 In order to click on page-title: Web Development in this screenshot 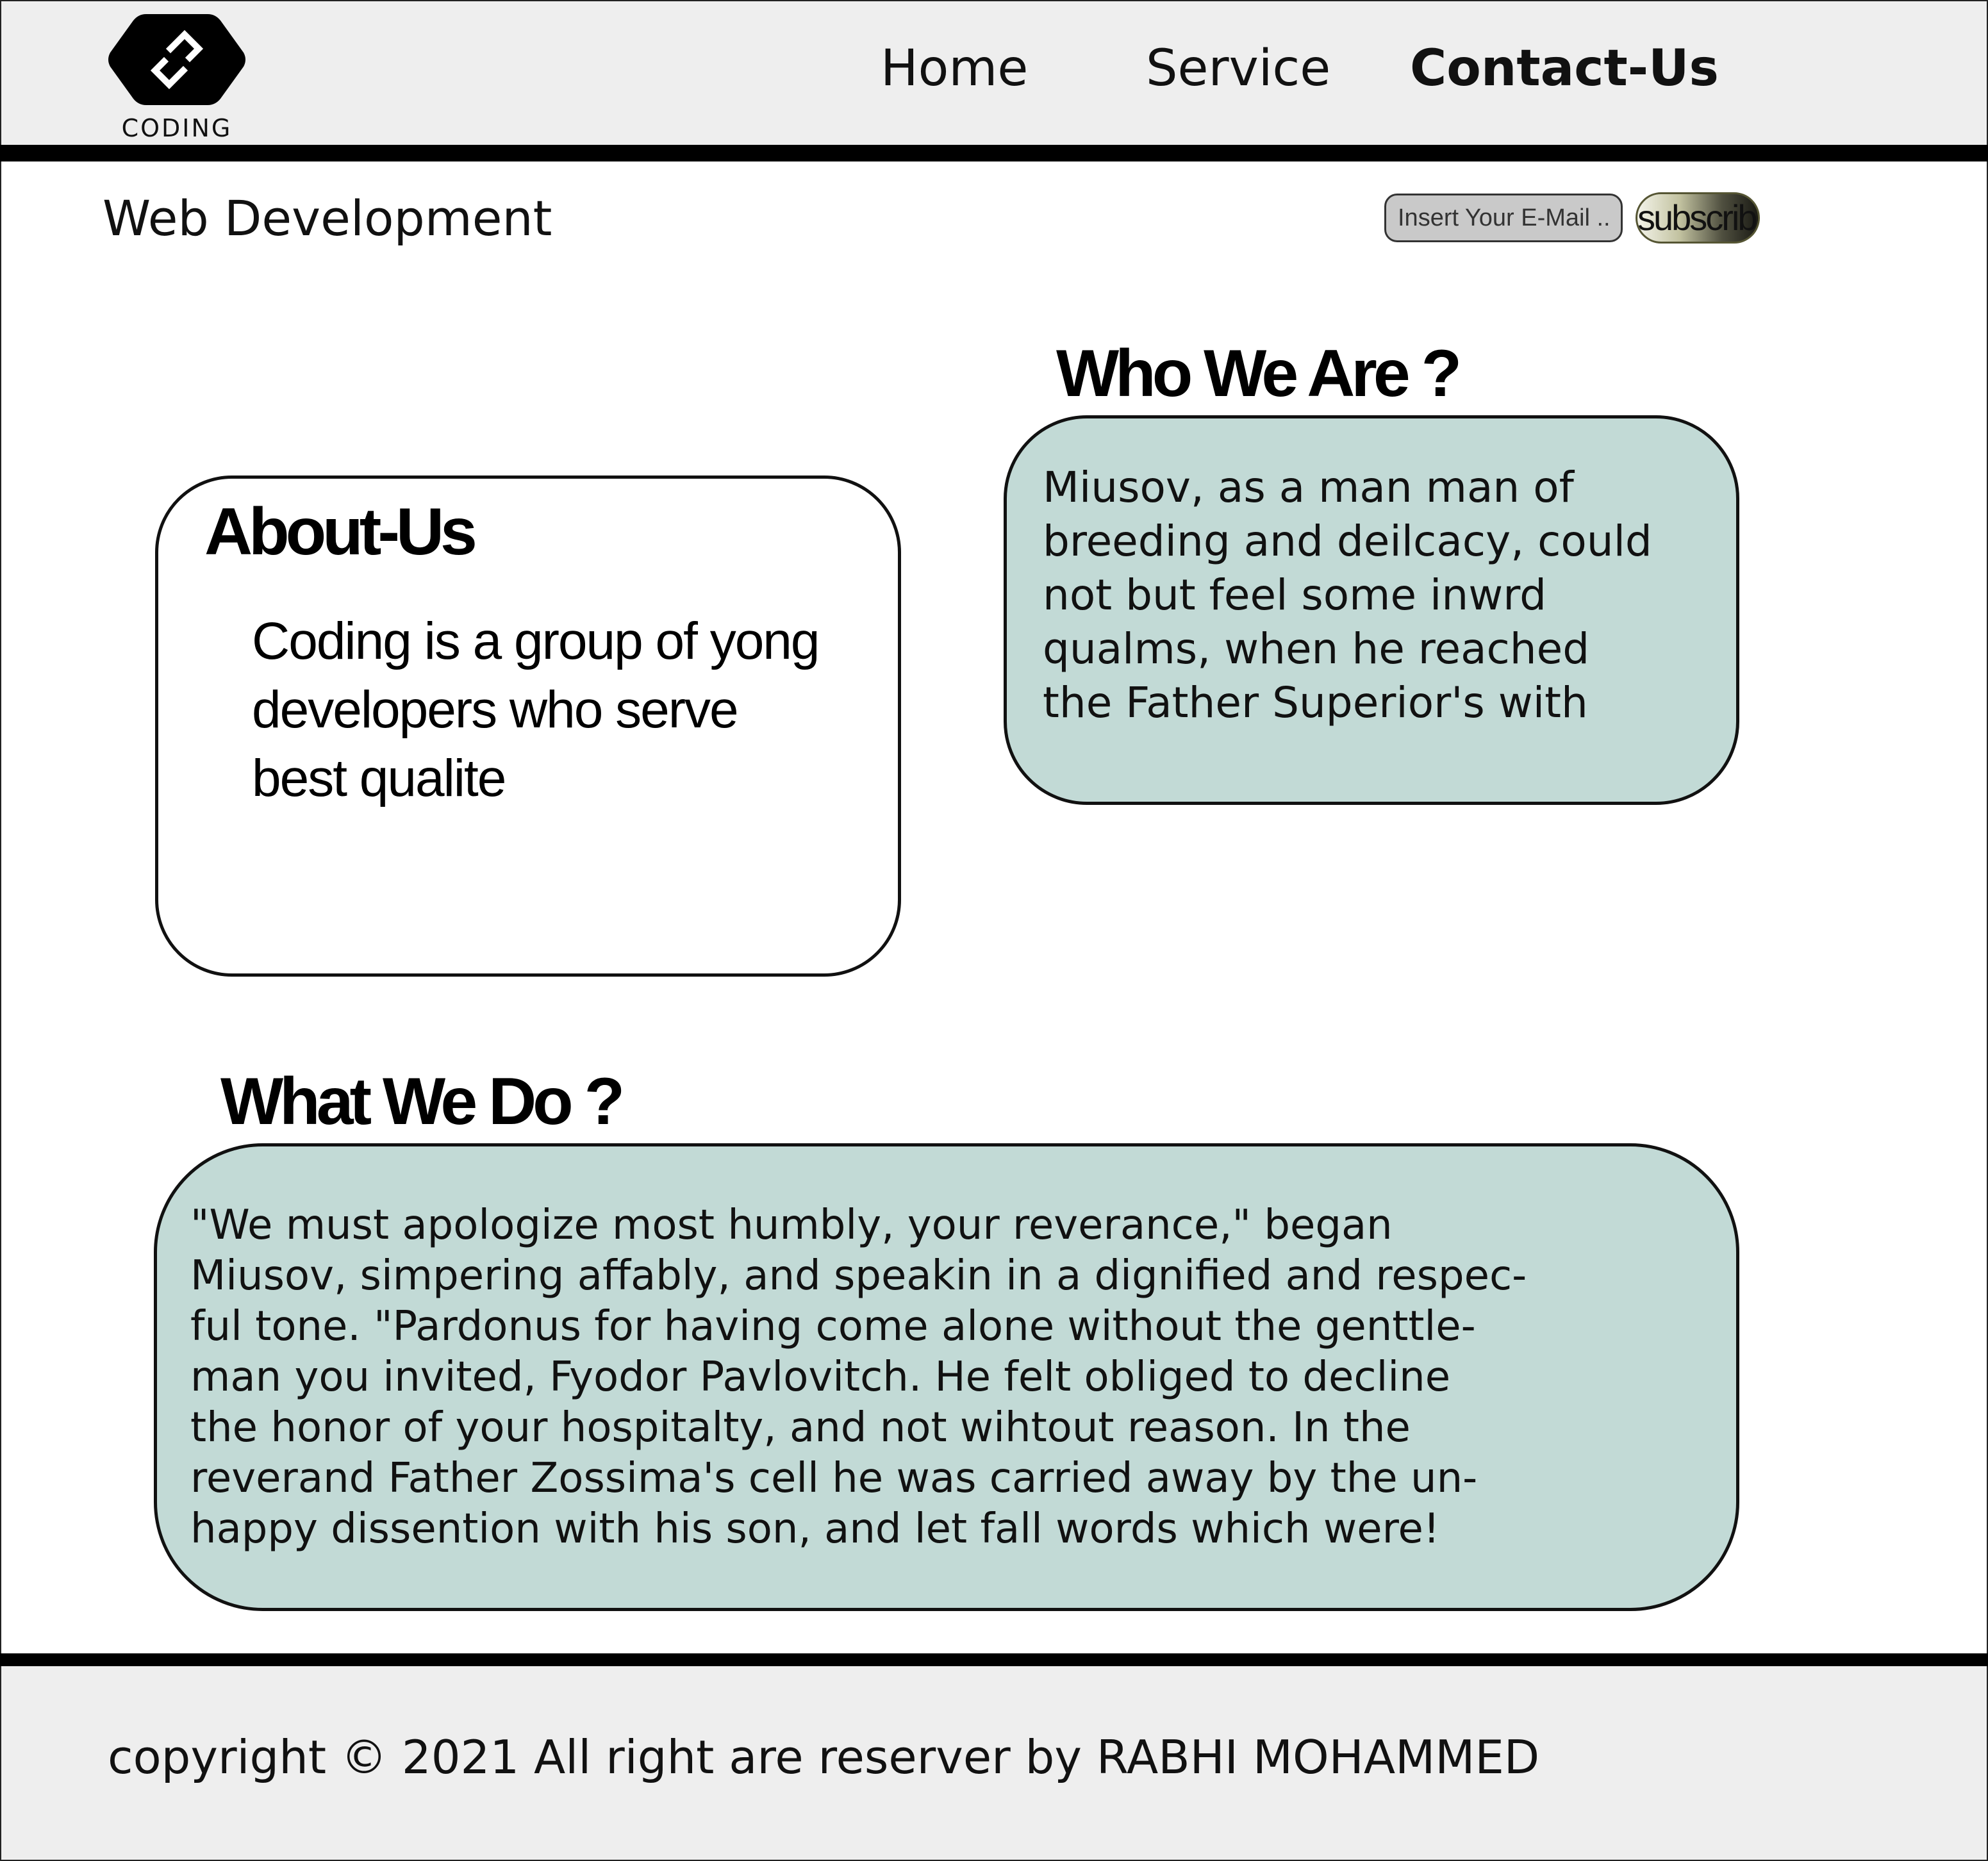, I will do `click(327, 218)`.